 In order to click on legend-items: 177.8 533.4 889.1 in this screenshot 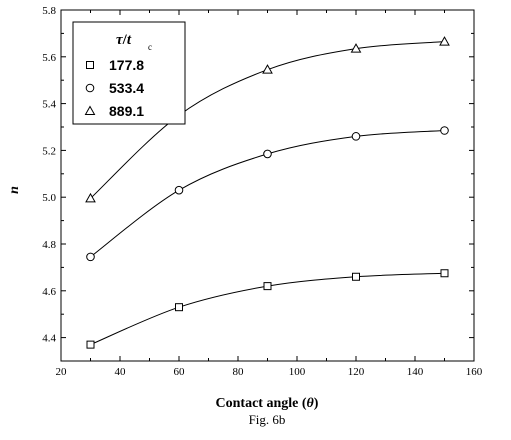, I will do `click(114, 88)`.